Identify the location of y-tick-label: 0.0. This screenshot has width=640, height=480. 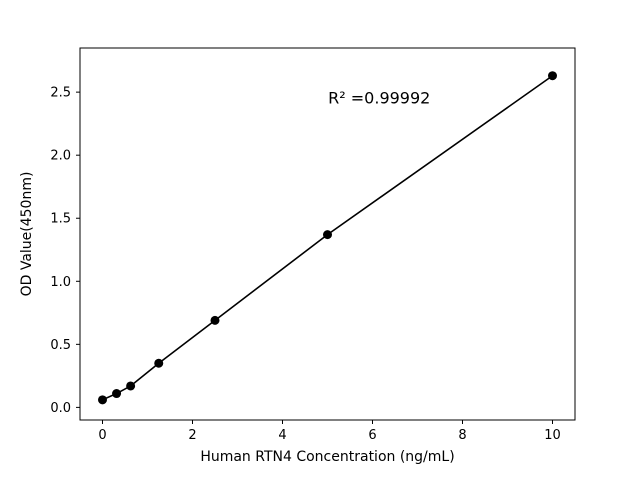
(60, 408).